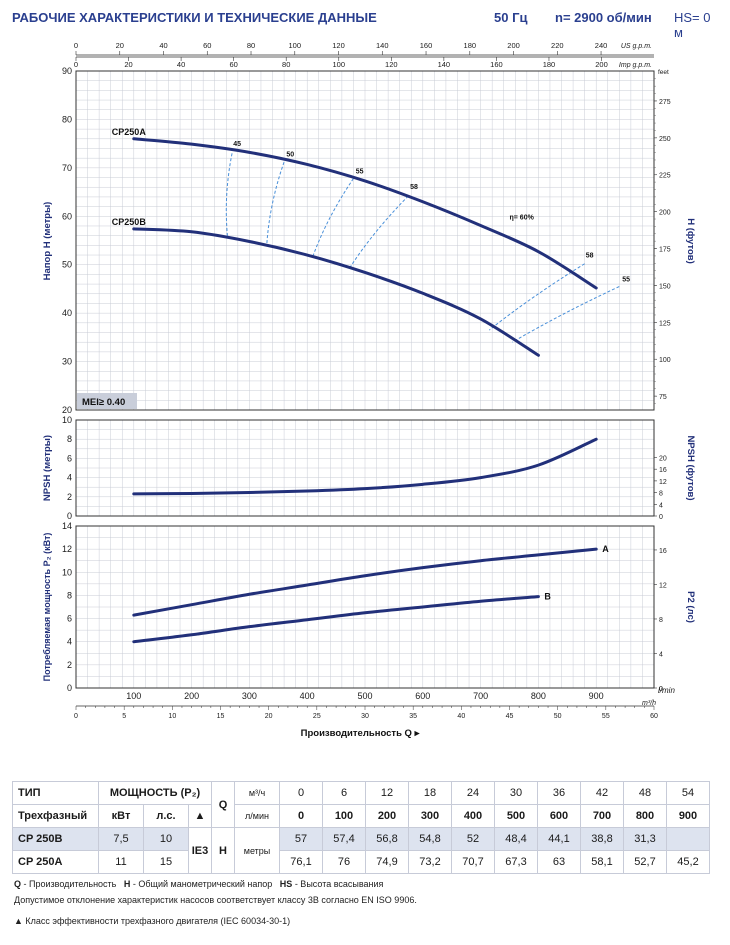 This screenshot has height=945, width=730. What do you see at coordinates (67, 362) in the screenshot?
I see `head-tick-label: 30` at bounding box center [67, 362].